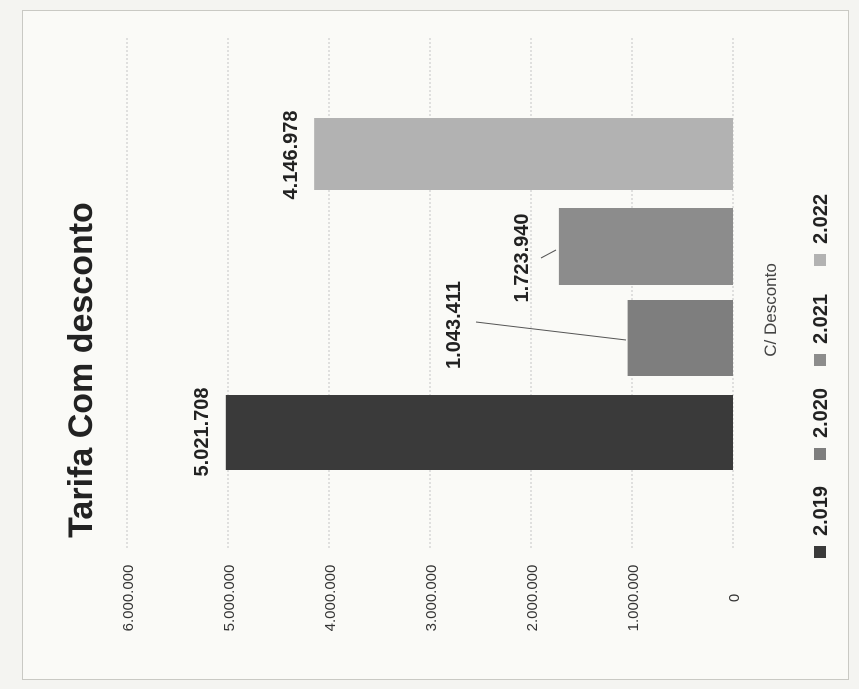  I want to click on legend-label: 2.019, so click(821, 511).